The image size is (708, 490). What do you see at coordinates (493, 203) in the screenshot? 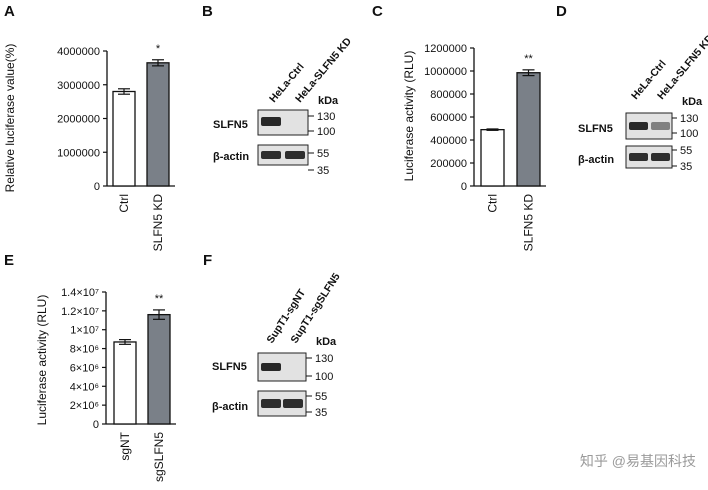
I see `panel-c-x-label-1: Ctrl` at bounding box center [493, 203].